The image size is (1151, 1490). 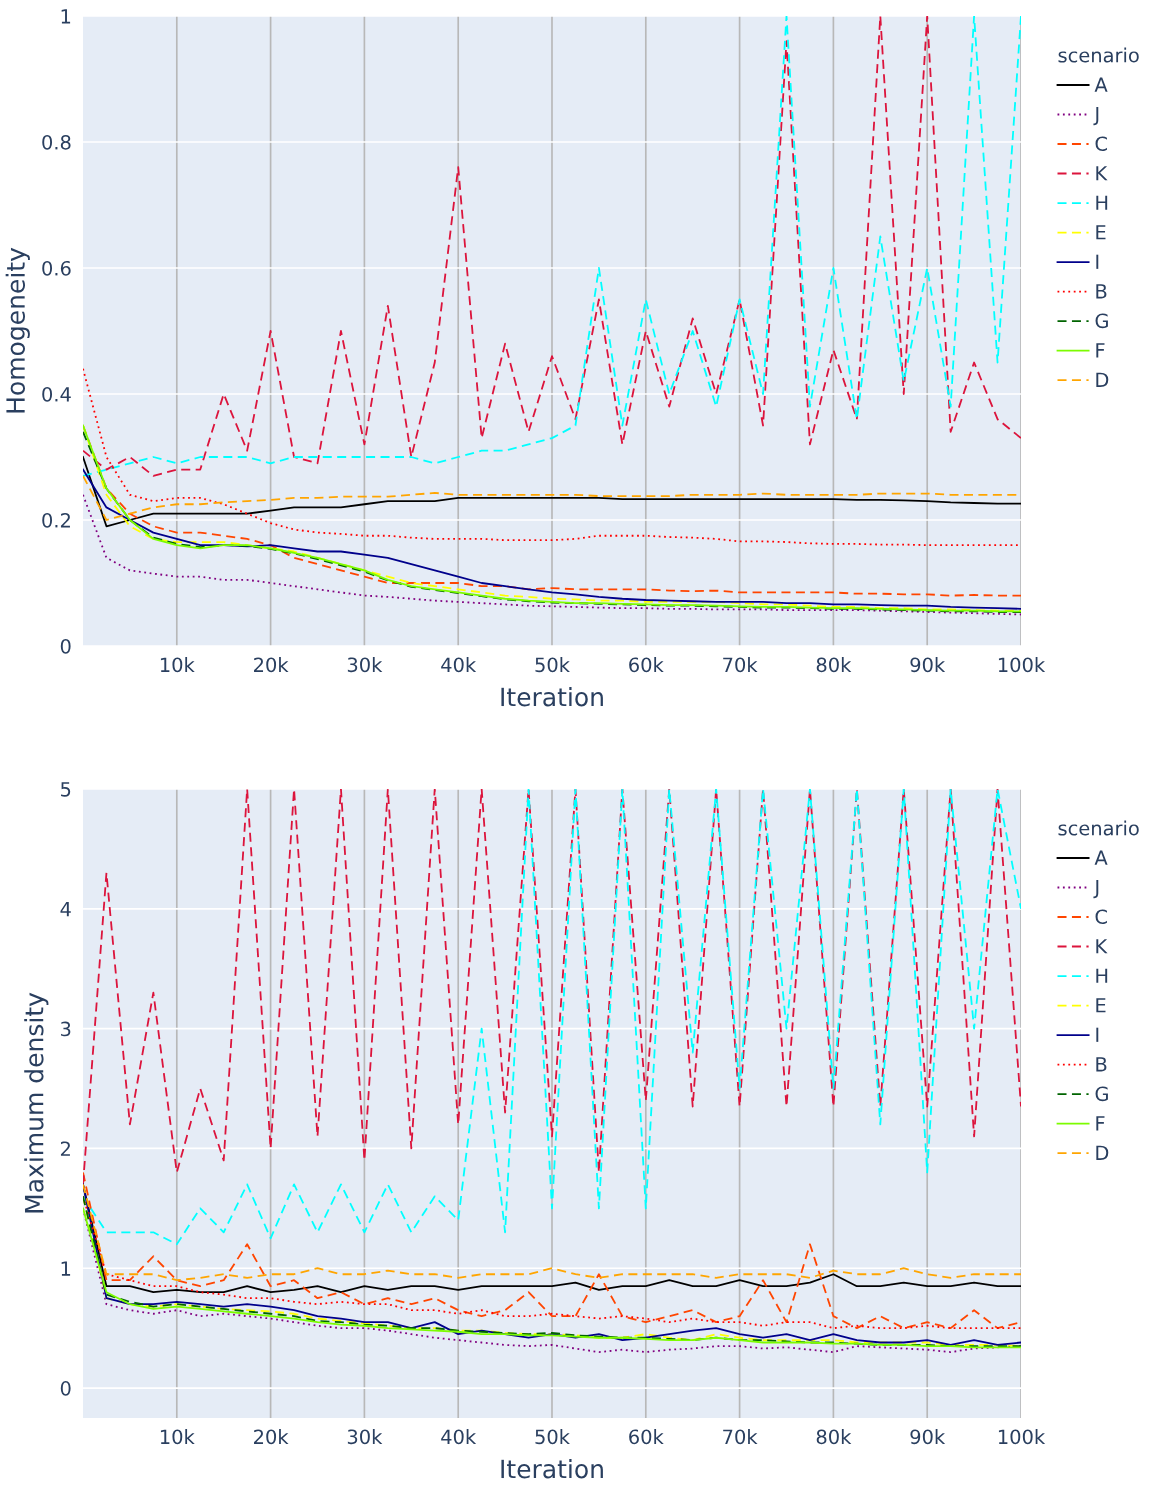 I want to click on y-tick-label: 0.8, so click(x=56, y=142).